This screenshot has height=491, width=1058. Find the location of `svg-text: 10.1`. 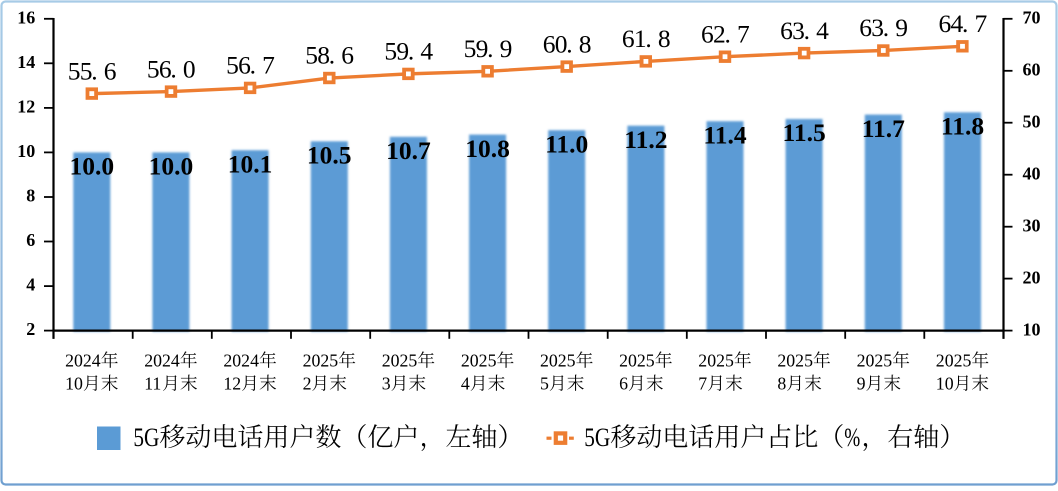

svg-text: 10.1 is located at coordinates (250, 163).